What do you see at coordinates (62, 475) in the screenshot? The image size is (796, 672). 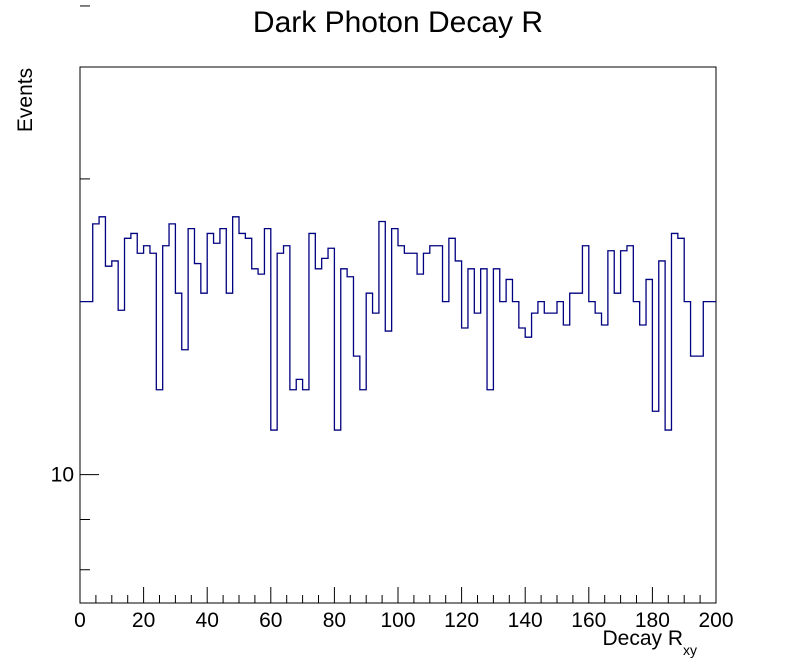 I see `y-tick-label: 10` at bounding box center [62, 475].